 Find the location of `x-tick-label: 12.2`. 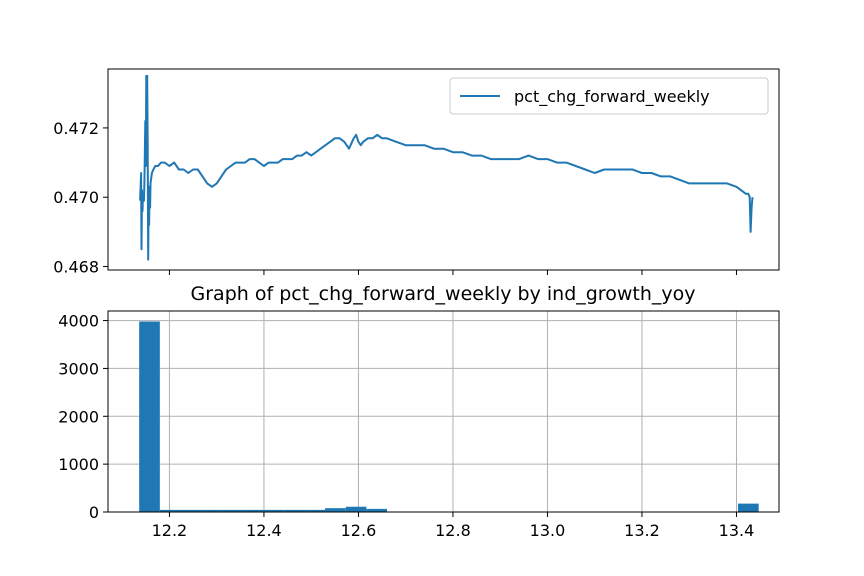

x-tick-label: 12.2 is located at coordinates (170, 530).